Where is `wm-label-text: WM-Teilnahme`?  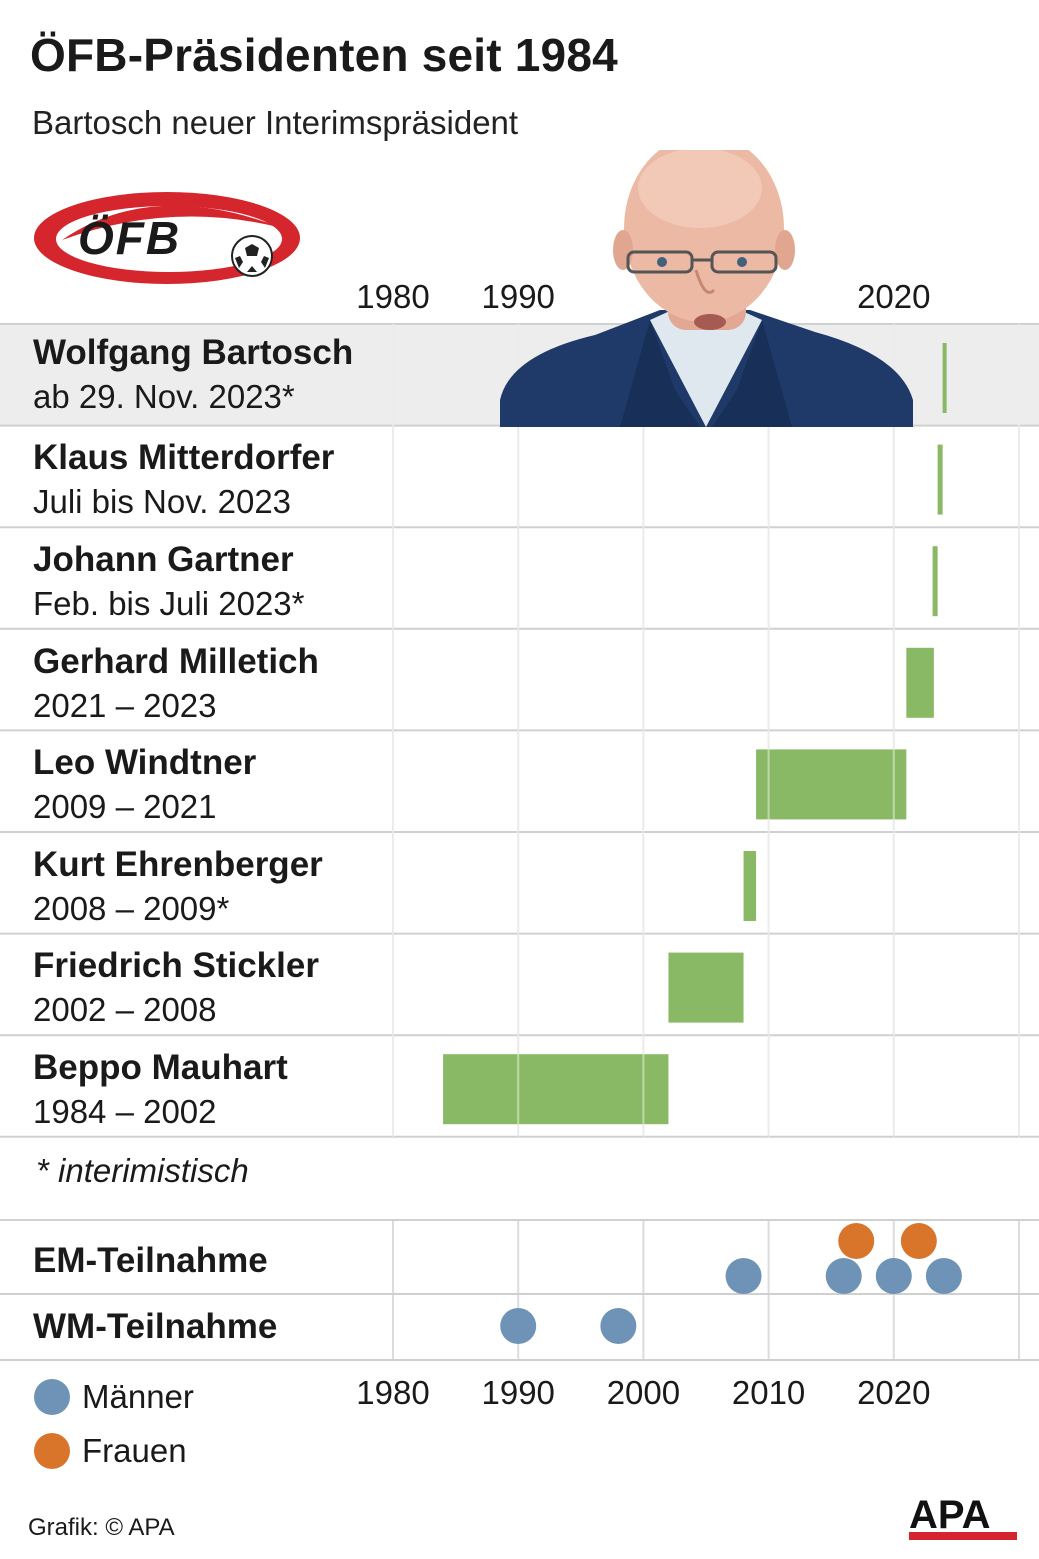 wm-label-text: WM-Teilnahme is located at coordinates (155, 1326).